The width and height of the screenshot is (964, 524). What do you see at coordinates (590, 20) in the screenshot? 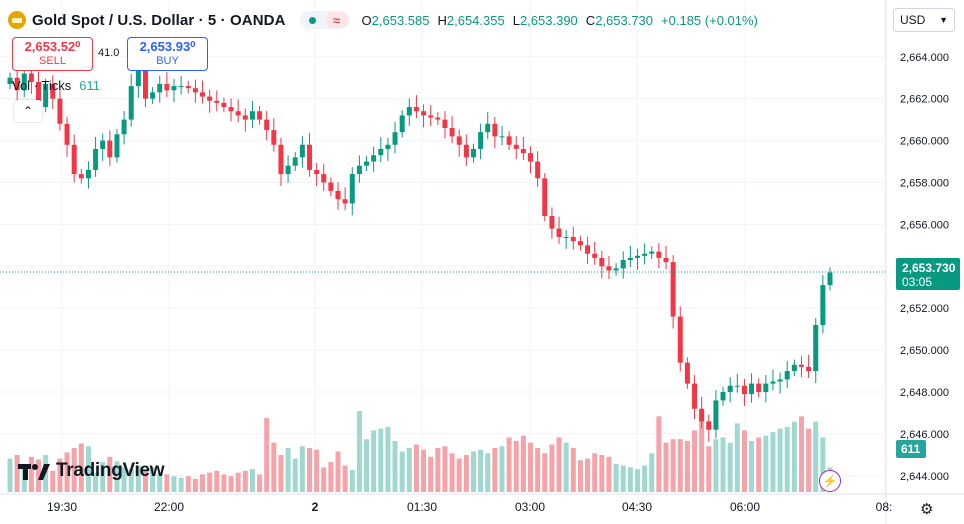
I see `close-label: C` at bounding box center [590, 20].